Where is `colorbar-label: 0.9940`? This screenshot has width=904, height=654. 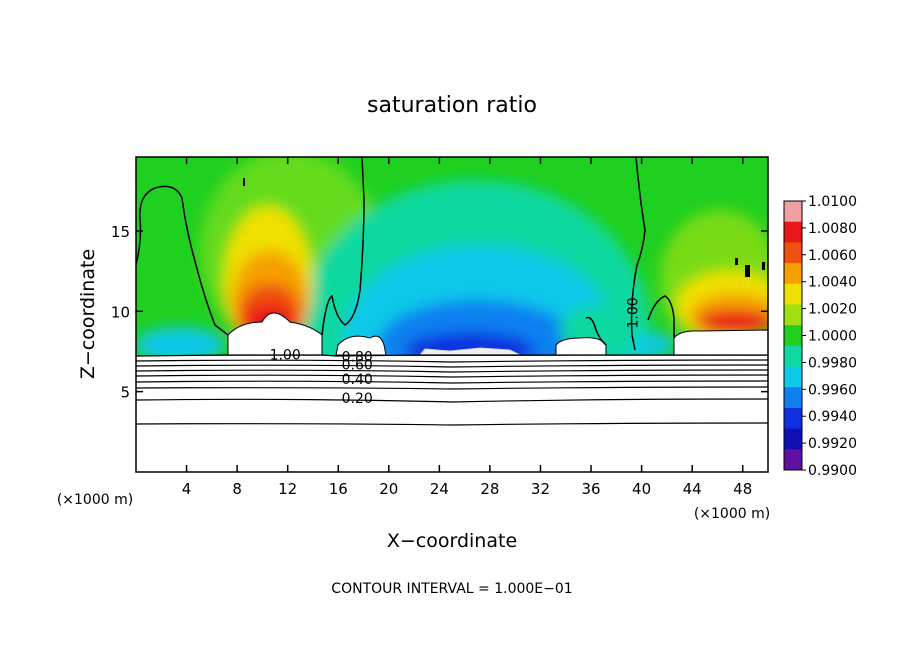
colorbar-label: 0.9940 is located at coordinates (832, 417).